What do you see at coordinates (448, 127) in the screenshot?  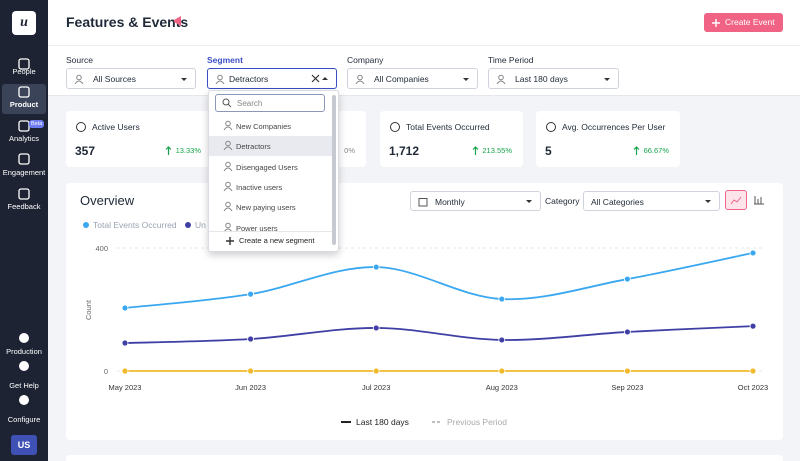 I see `card-title: Total Events Occurred` at bounding box center [448, 127].